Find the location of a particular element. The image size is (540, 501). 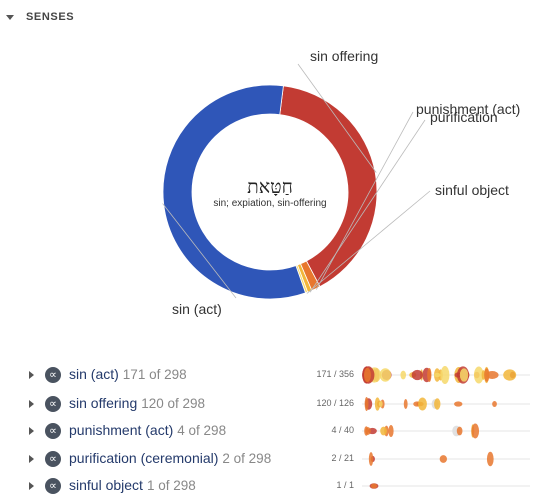

sense-name: sin offering 120 of 298 is located at coordinates (137, 403).